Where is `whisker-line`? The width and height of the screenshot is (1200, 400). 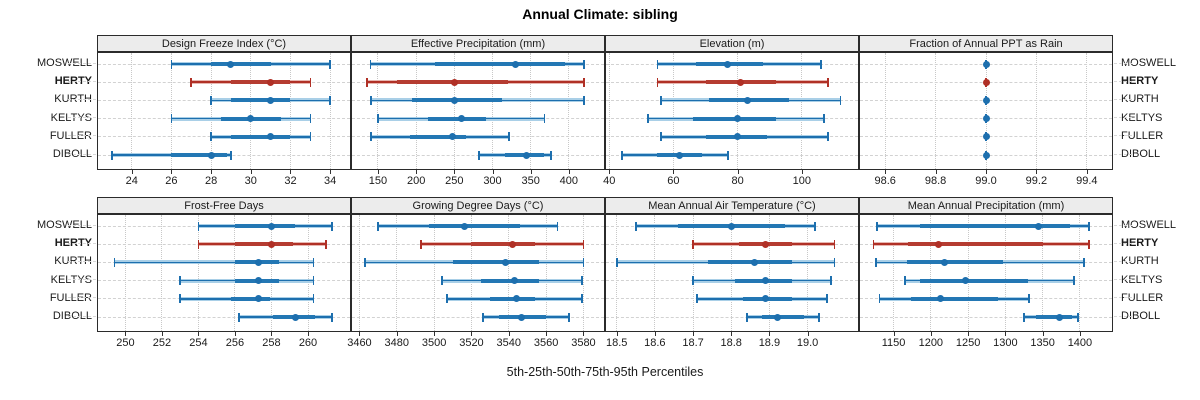 whisker-line is located at coordinates (171, 155).